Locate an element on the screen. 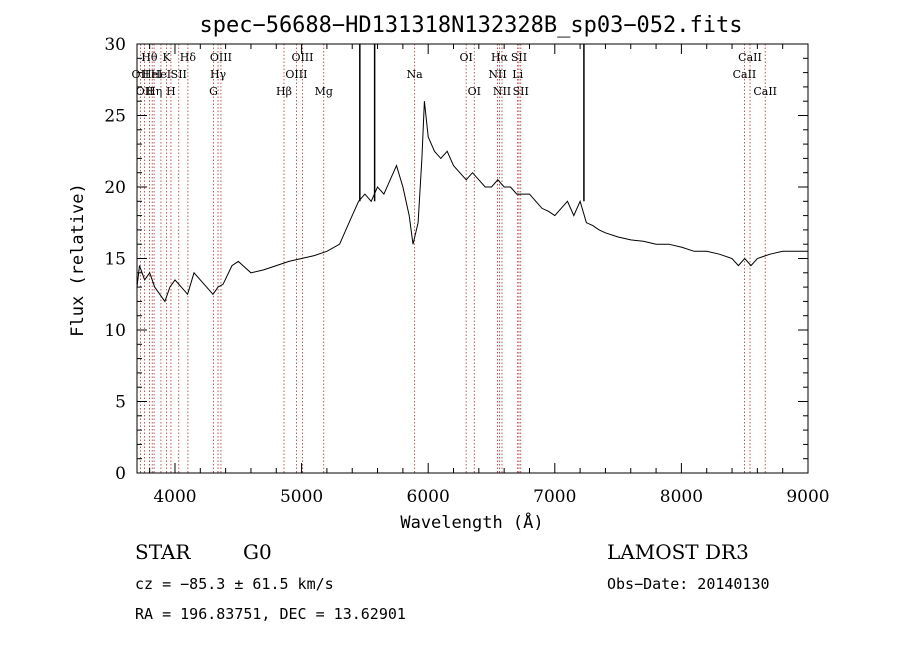 This screenshot has height=649, width=900. spectral-line-label-1: OII is located at coordinates (145, 91).